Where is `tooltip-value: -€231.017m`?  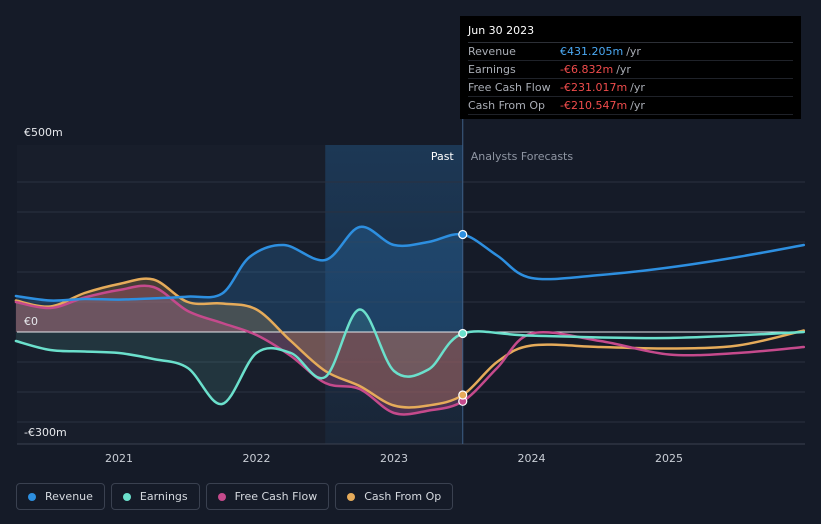
tooltip-value: -€231.017m is located at coordinates (594, 87).